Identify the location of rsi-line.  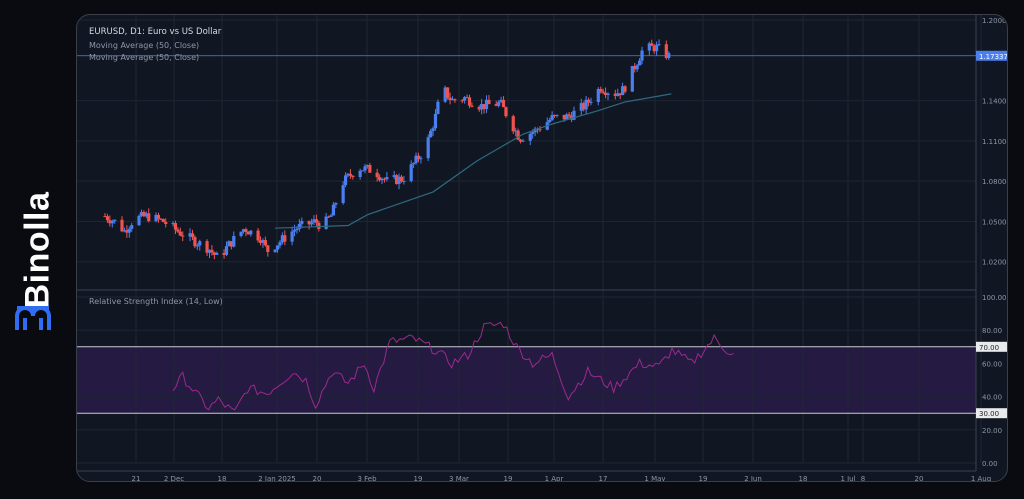
(453, 366).